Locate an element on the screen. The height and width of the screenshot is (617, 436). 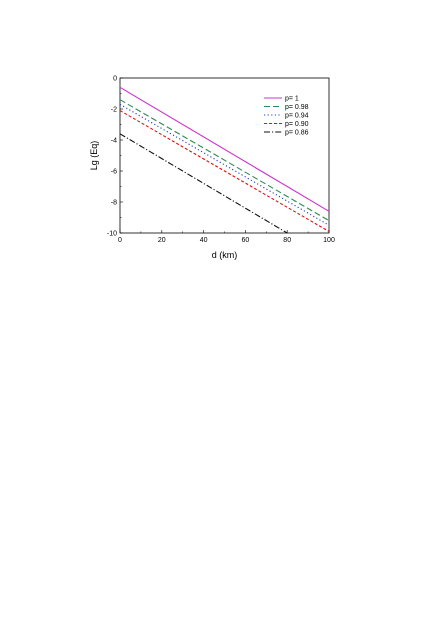
x-tick-label: 60 is located at coordinates (246, 240).